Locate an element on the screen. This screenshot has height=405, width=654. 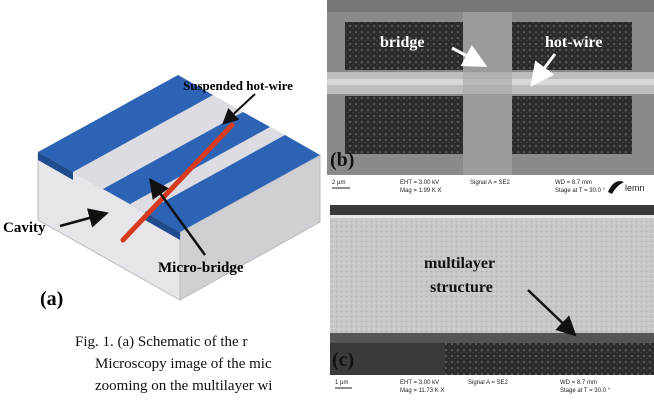
panel-label: (b) is located at coordinates (342, 160).